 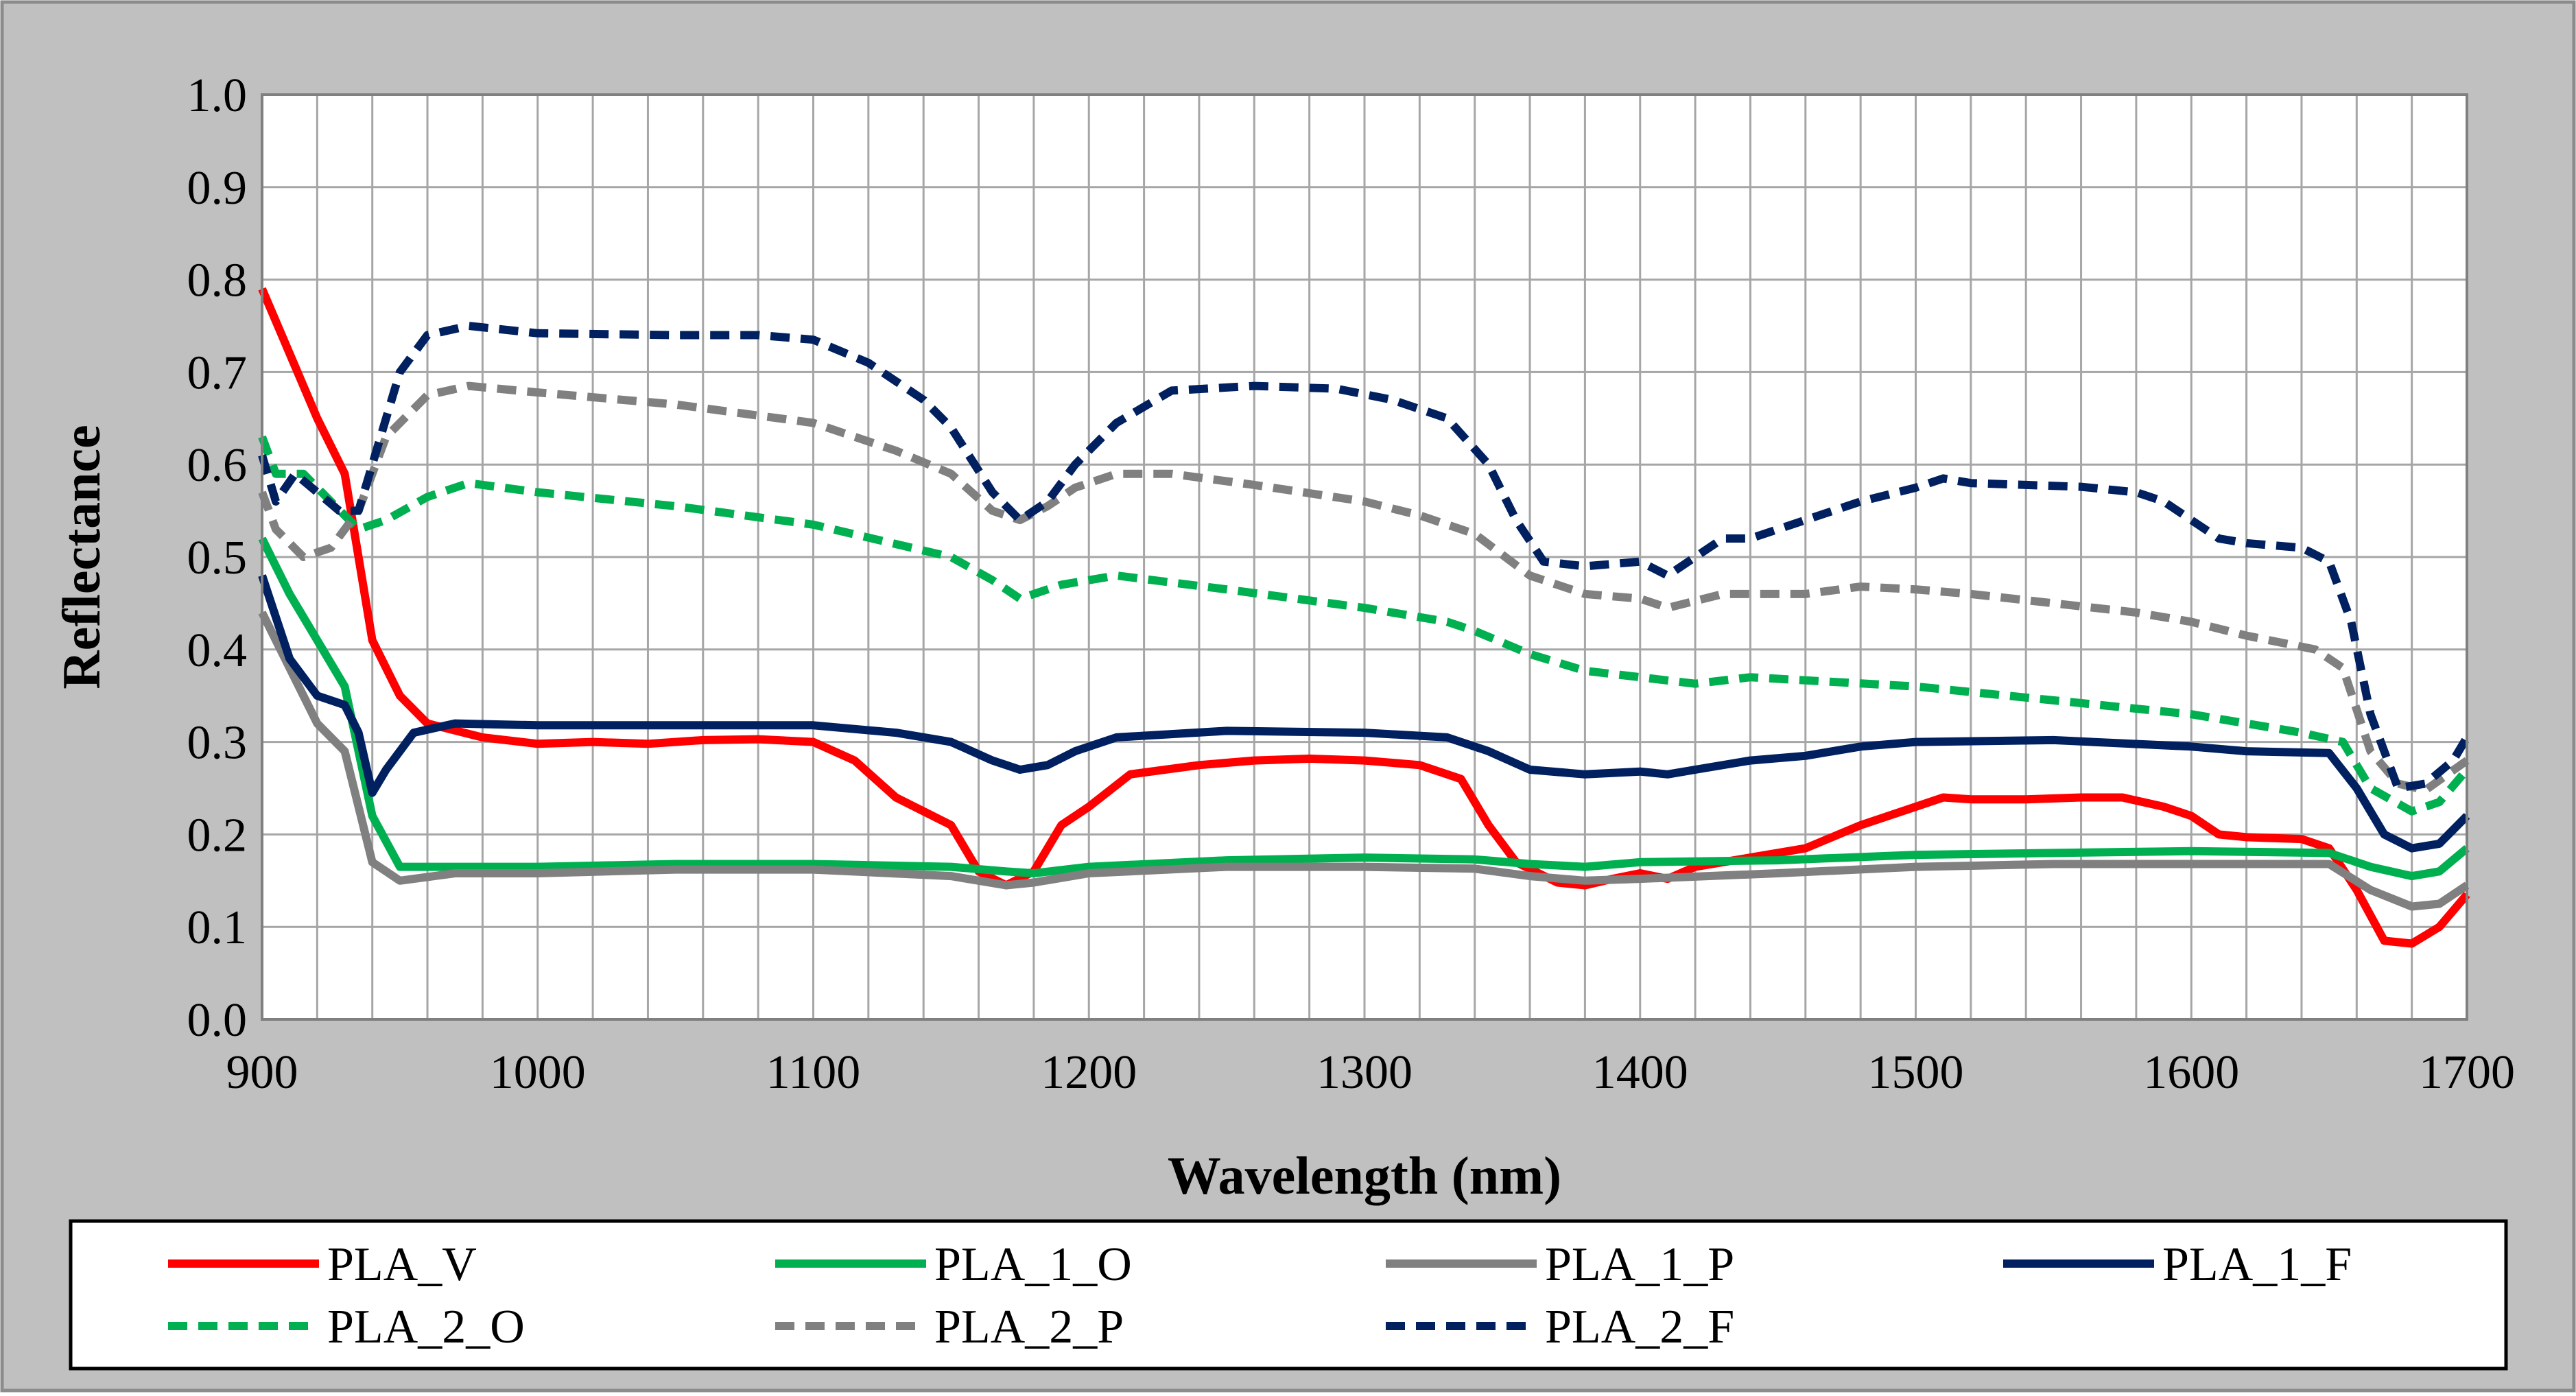 What do you see at coordinates (1639, 1264) in the screenshot?
I see `legend-label: PLA_1_P` at bounding box center [1639, 1264].